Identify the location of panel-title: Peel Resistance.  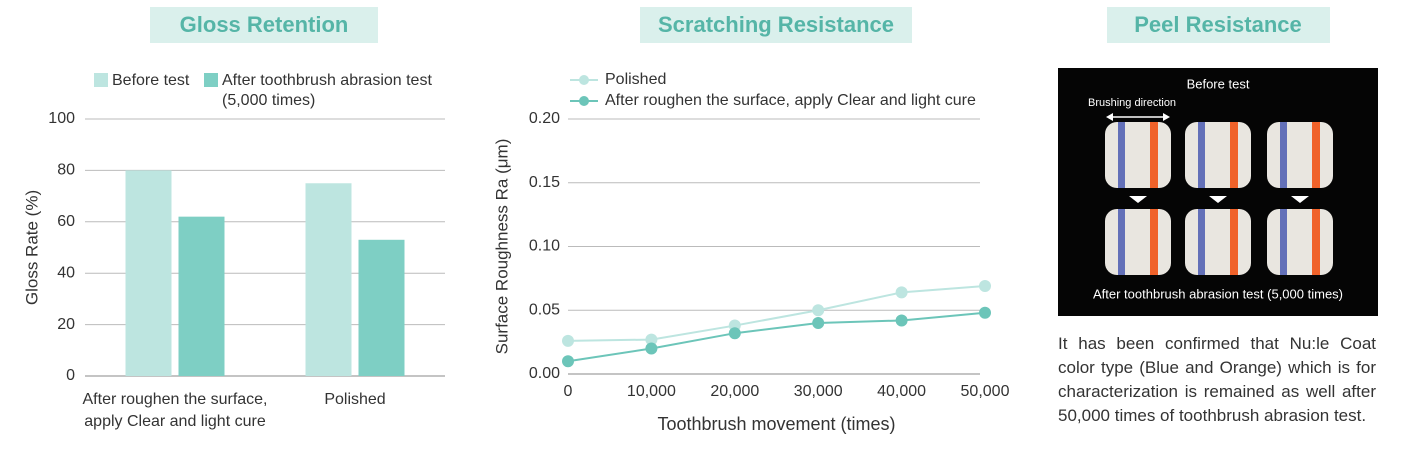
(1218, 24).